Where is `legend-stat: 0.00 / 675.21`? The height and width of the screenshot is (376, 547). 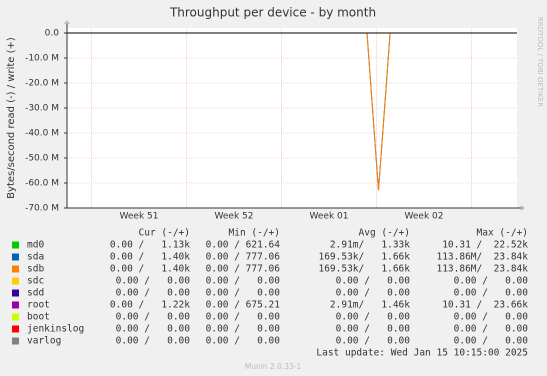 legend-stat: 0.00 / 675.21 is located at coordinates (243, 305).